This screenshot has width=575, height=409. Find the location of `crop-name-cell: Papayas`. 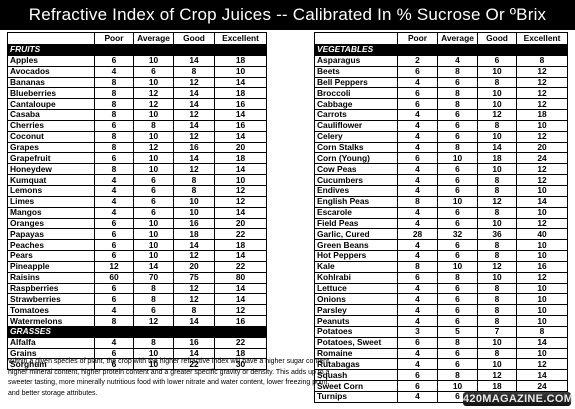

crop-name-cell: Papayas is located at coordinates (51, 234).